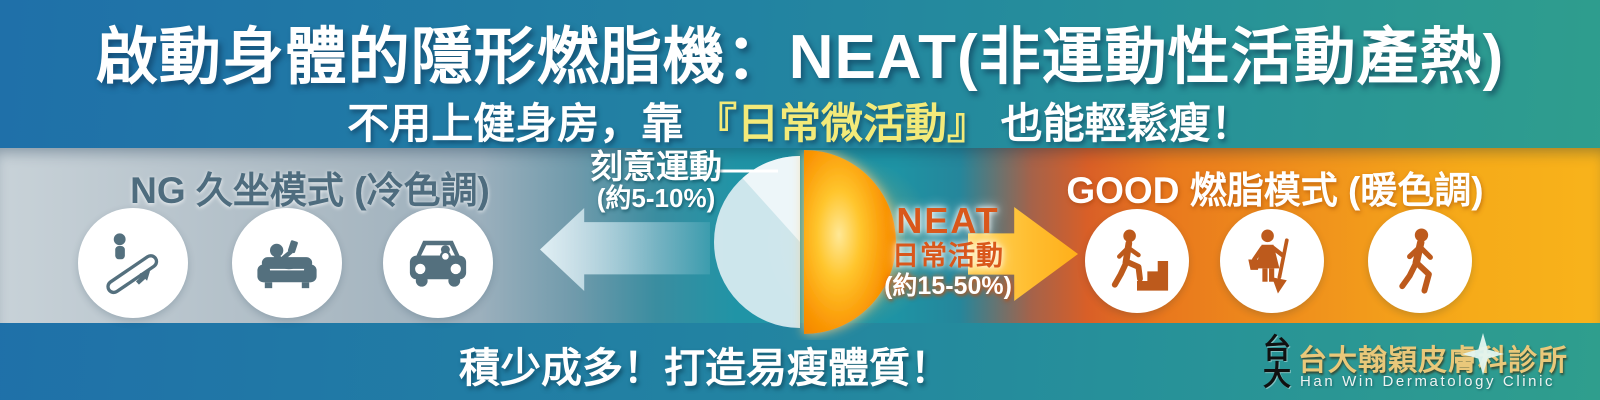 This screenshot has height=400, width=1600. I want to click on subtitle-highlight: 『日常微活動』, so click(842, 123).